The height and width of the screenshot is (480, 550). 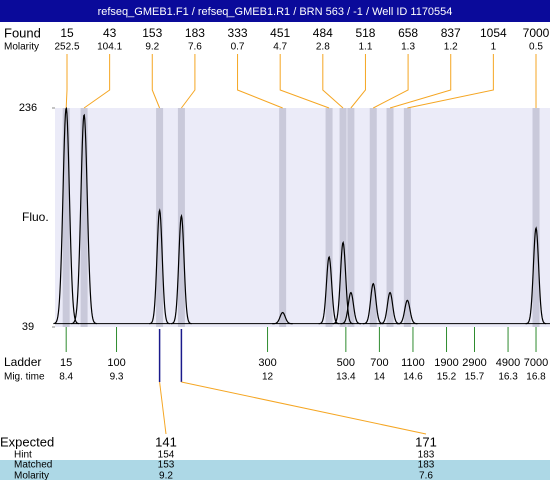 What do you see at coordinates (426, 475) in the screenshot?
I see `expected-molarity: 7.6` at bounding box center [426, 475].